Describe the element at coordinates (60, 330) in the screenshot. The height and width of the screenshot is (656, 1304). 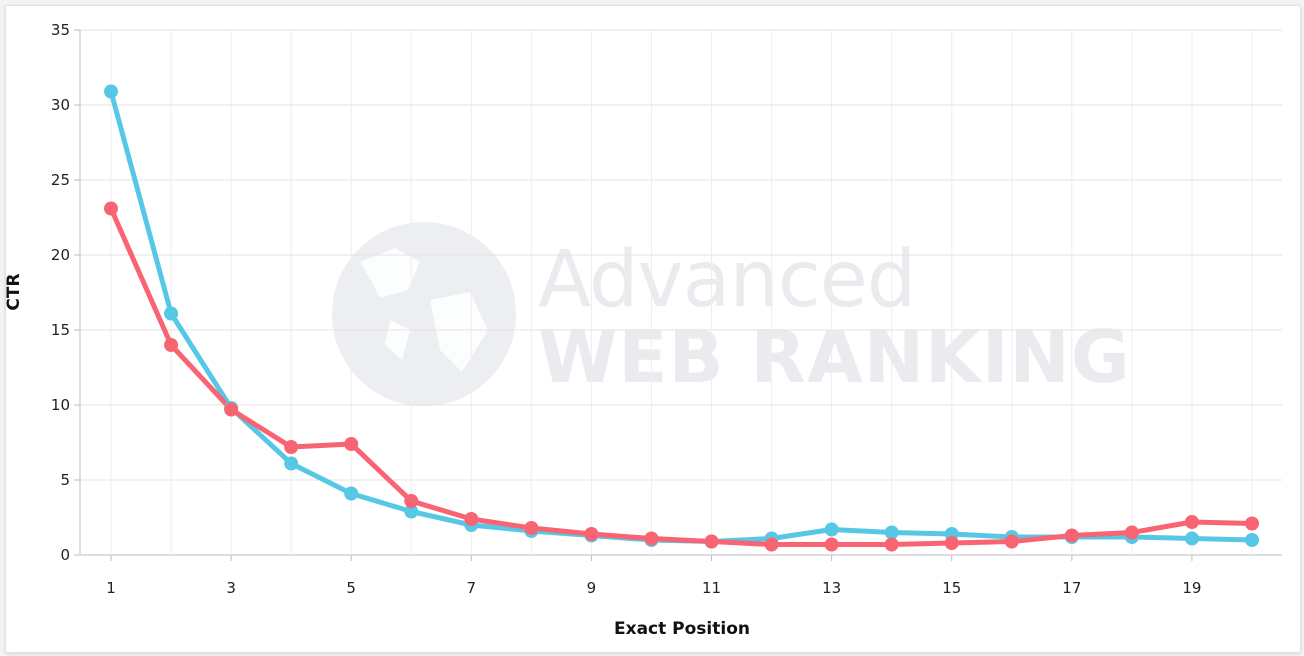
I see `y-tick-label: 15` at that location.